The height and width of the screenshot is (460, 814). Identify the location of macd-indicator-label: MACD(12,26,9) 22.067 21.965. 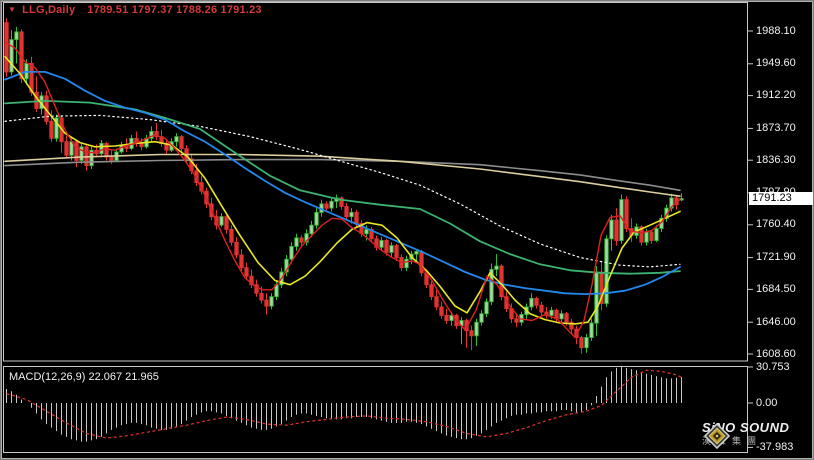
(84, 377).